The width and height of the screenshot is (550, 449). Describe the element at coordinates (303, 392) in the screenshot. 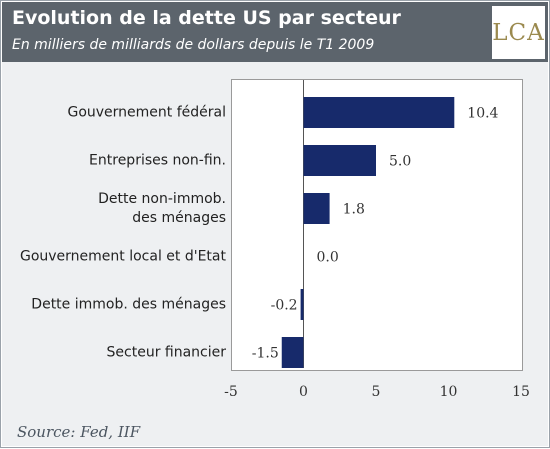

I see `x-tick-label: 0` at that location.